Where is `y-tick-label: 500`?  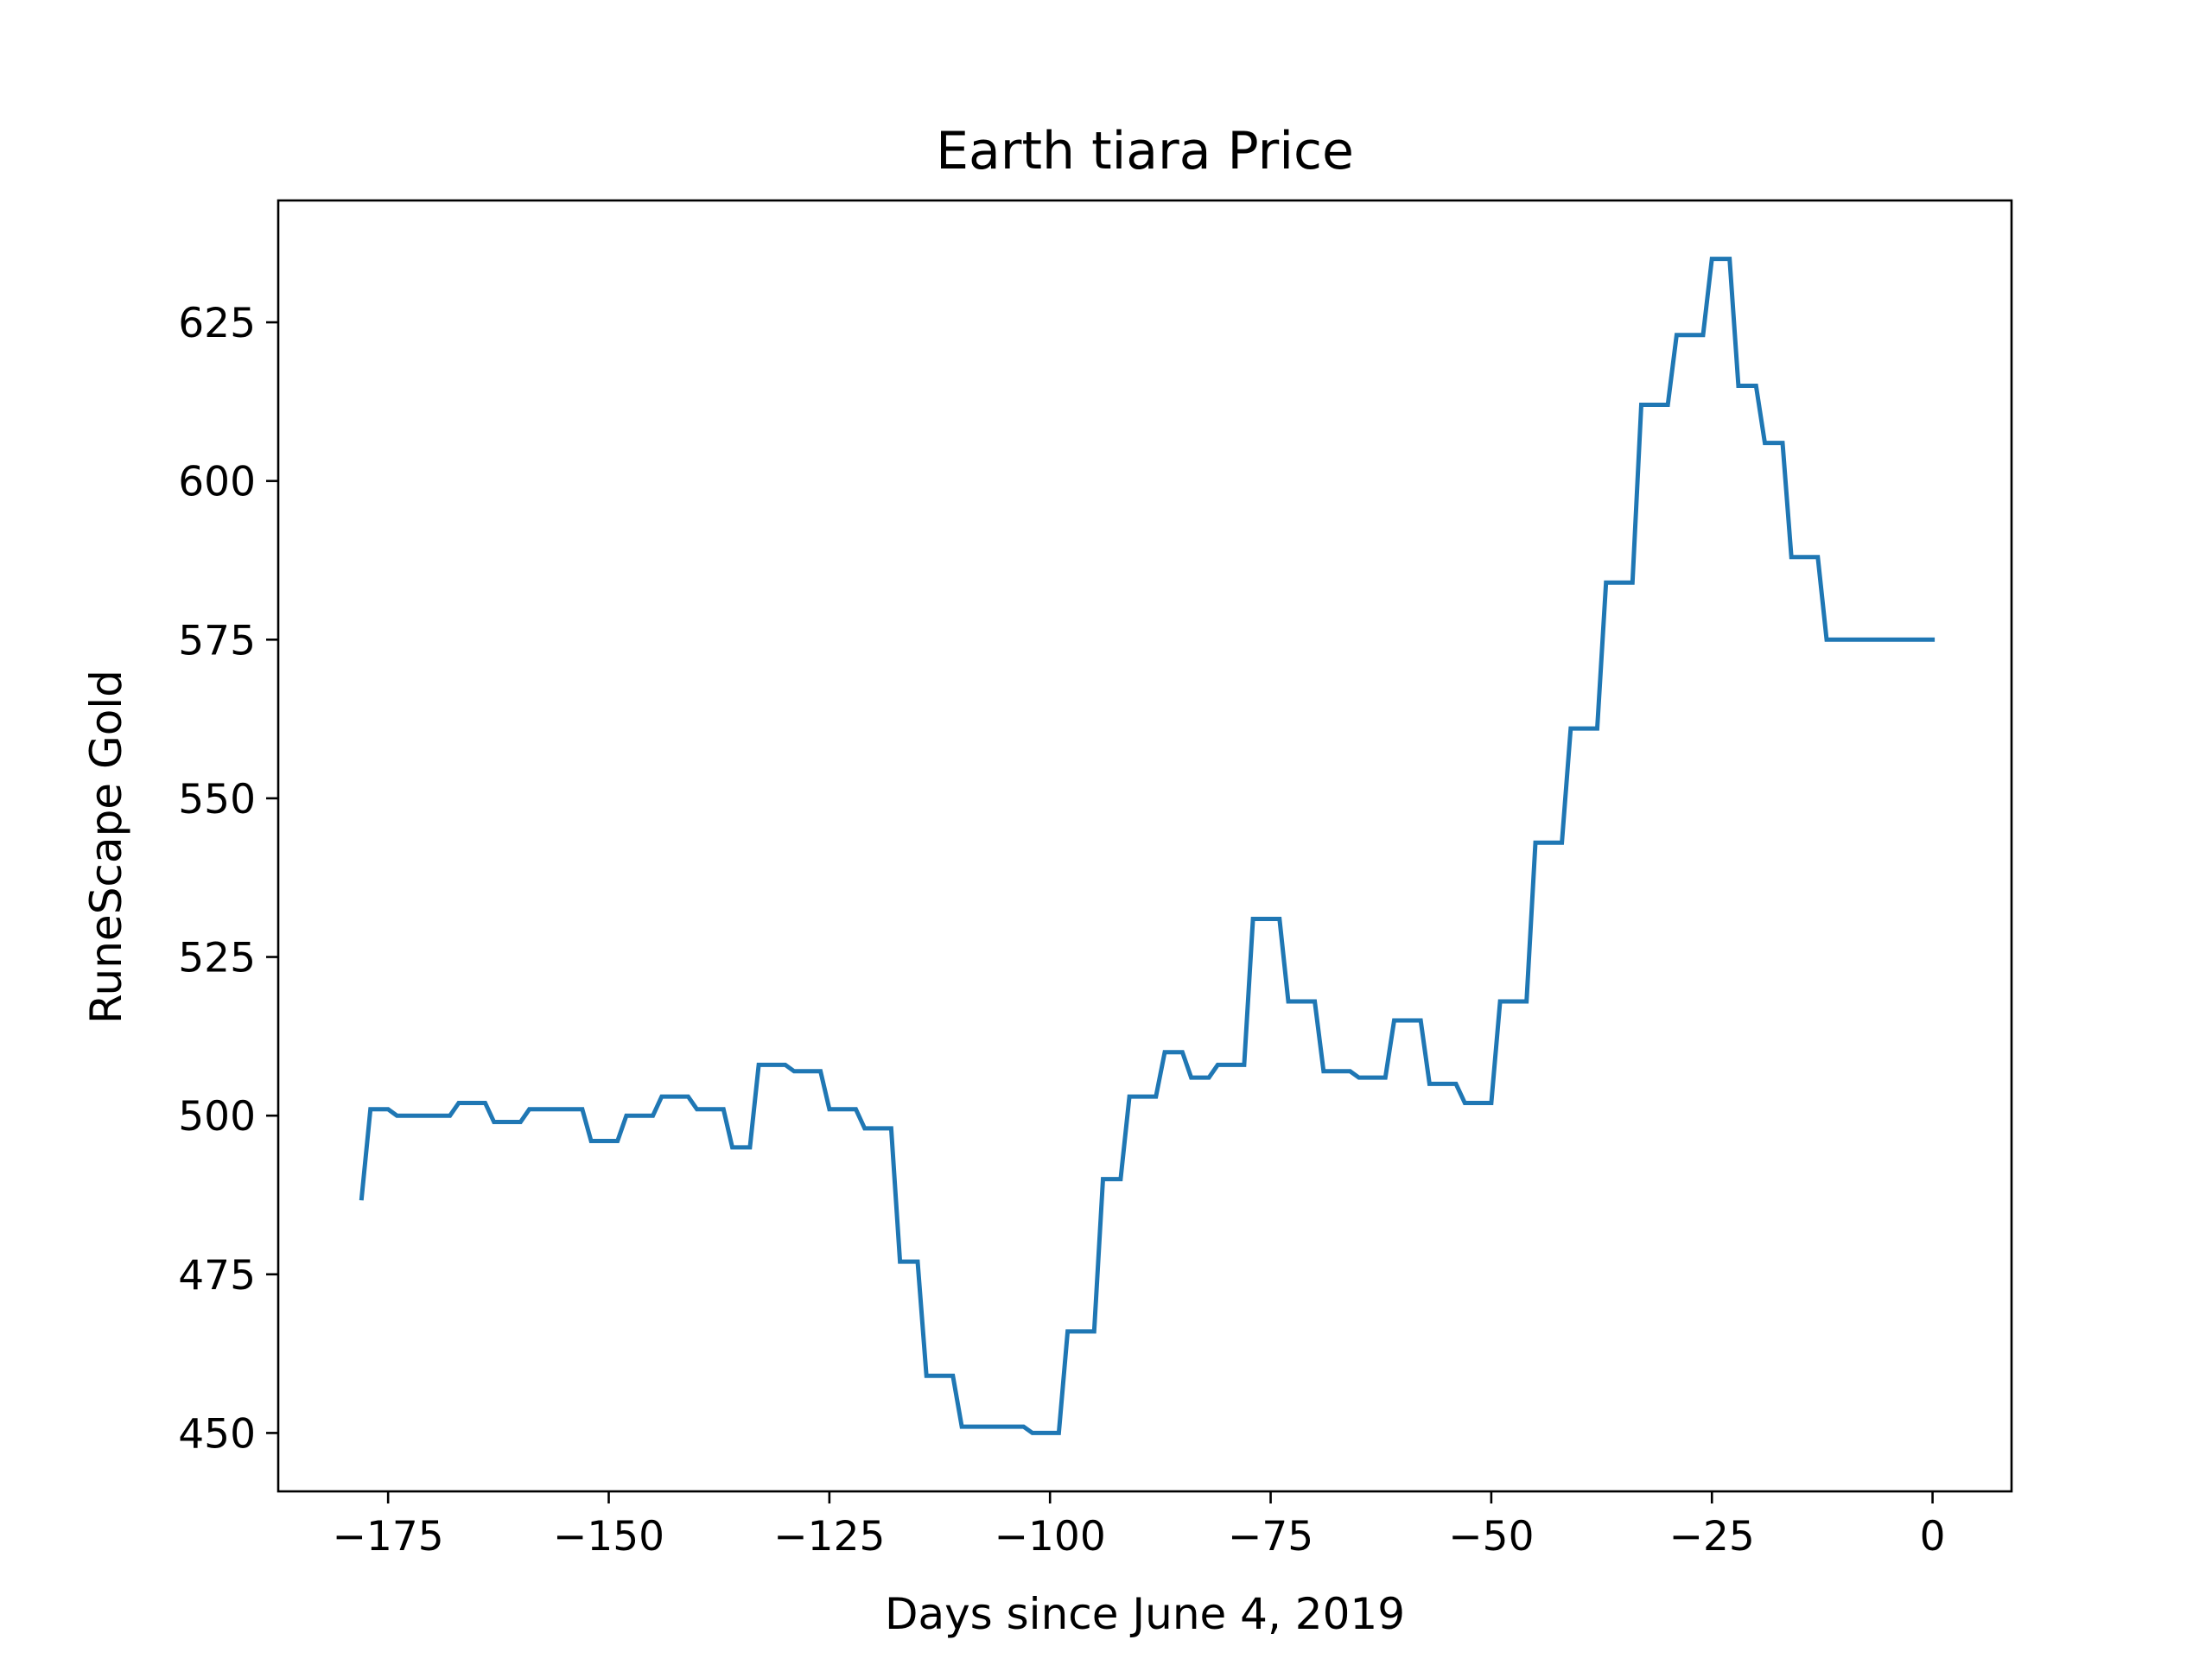 y-tick-label: 500 is located at coordinates (217, 1117).